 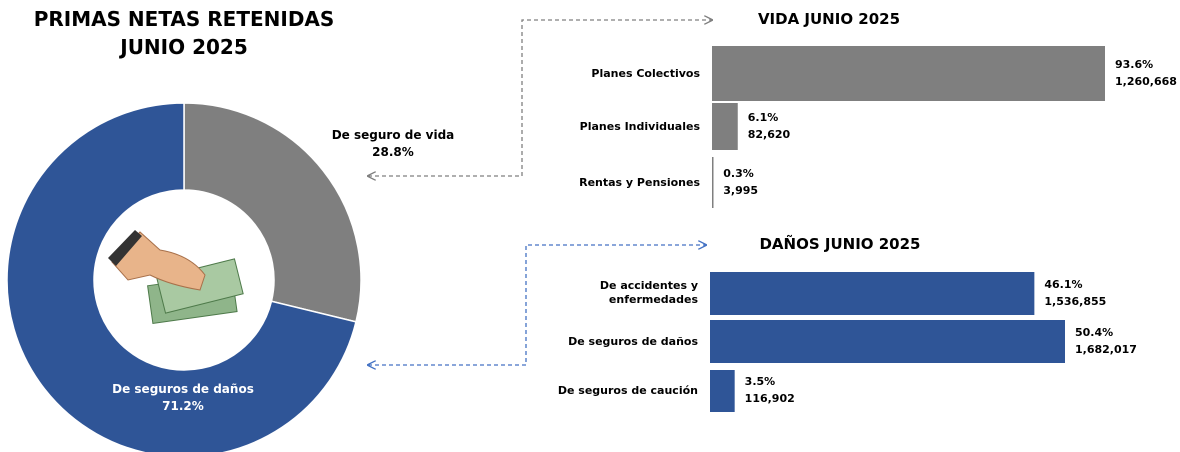 What do you see at coordinates (633, 341) in the screenshot?
I see `category-label: De seguros de daños` at bounding box center [633, 341].